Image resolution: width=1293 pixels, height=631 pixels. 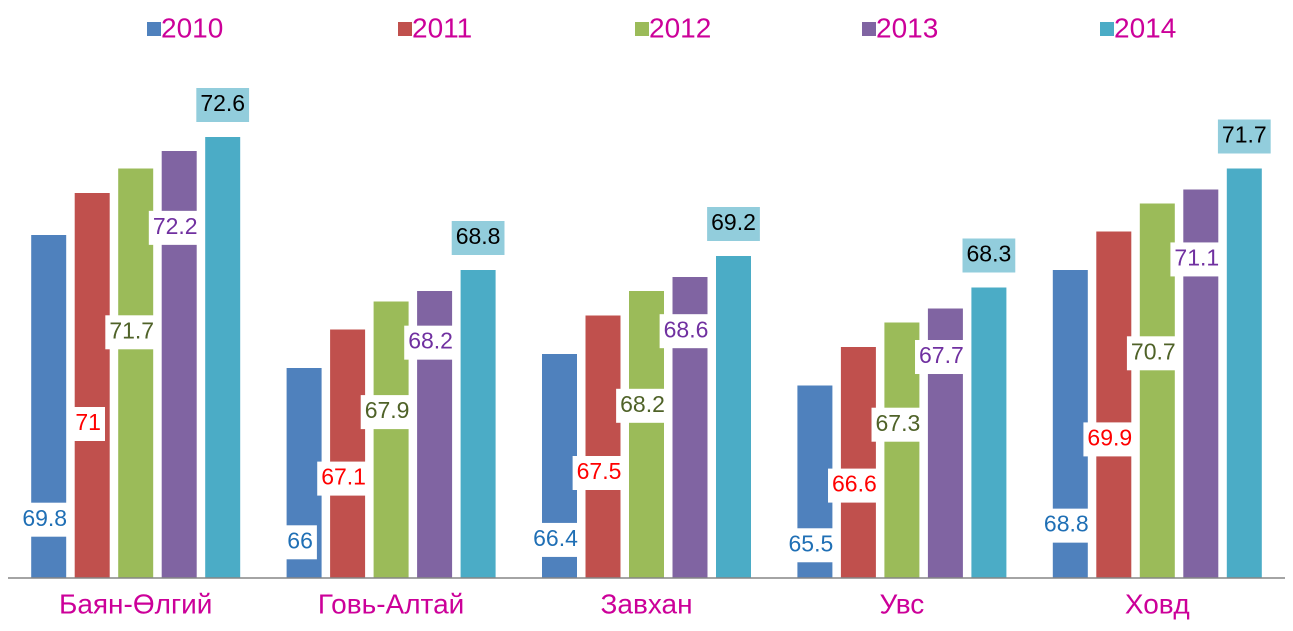 I want to click on data-label: 67.7, so click(x=941, y=355).